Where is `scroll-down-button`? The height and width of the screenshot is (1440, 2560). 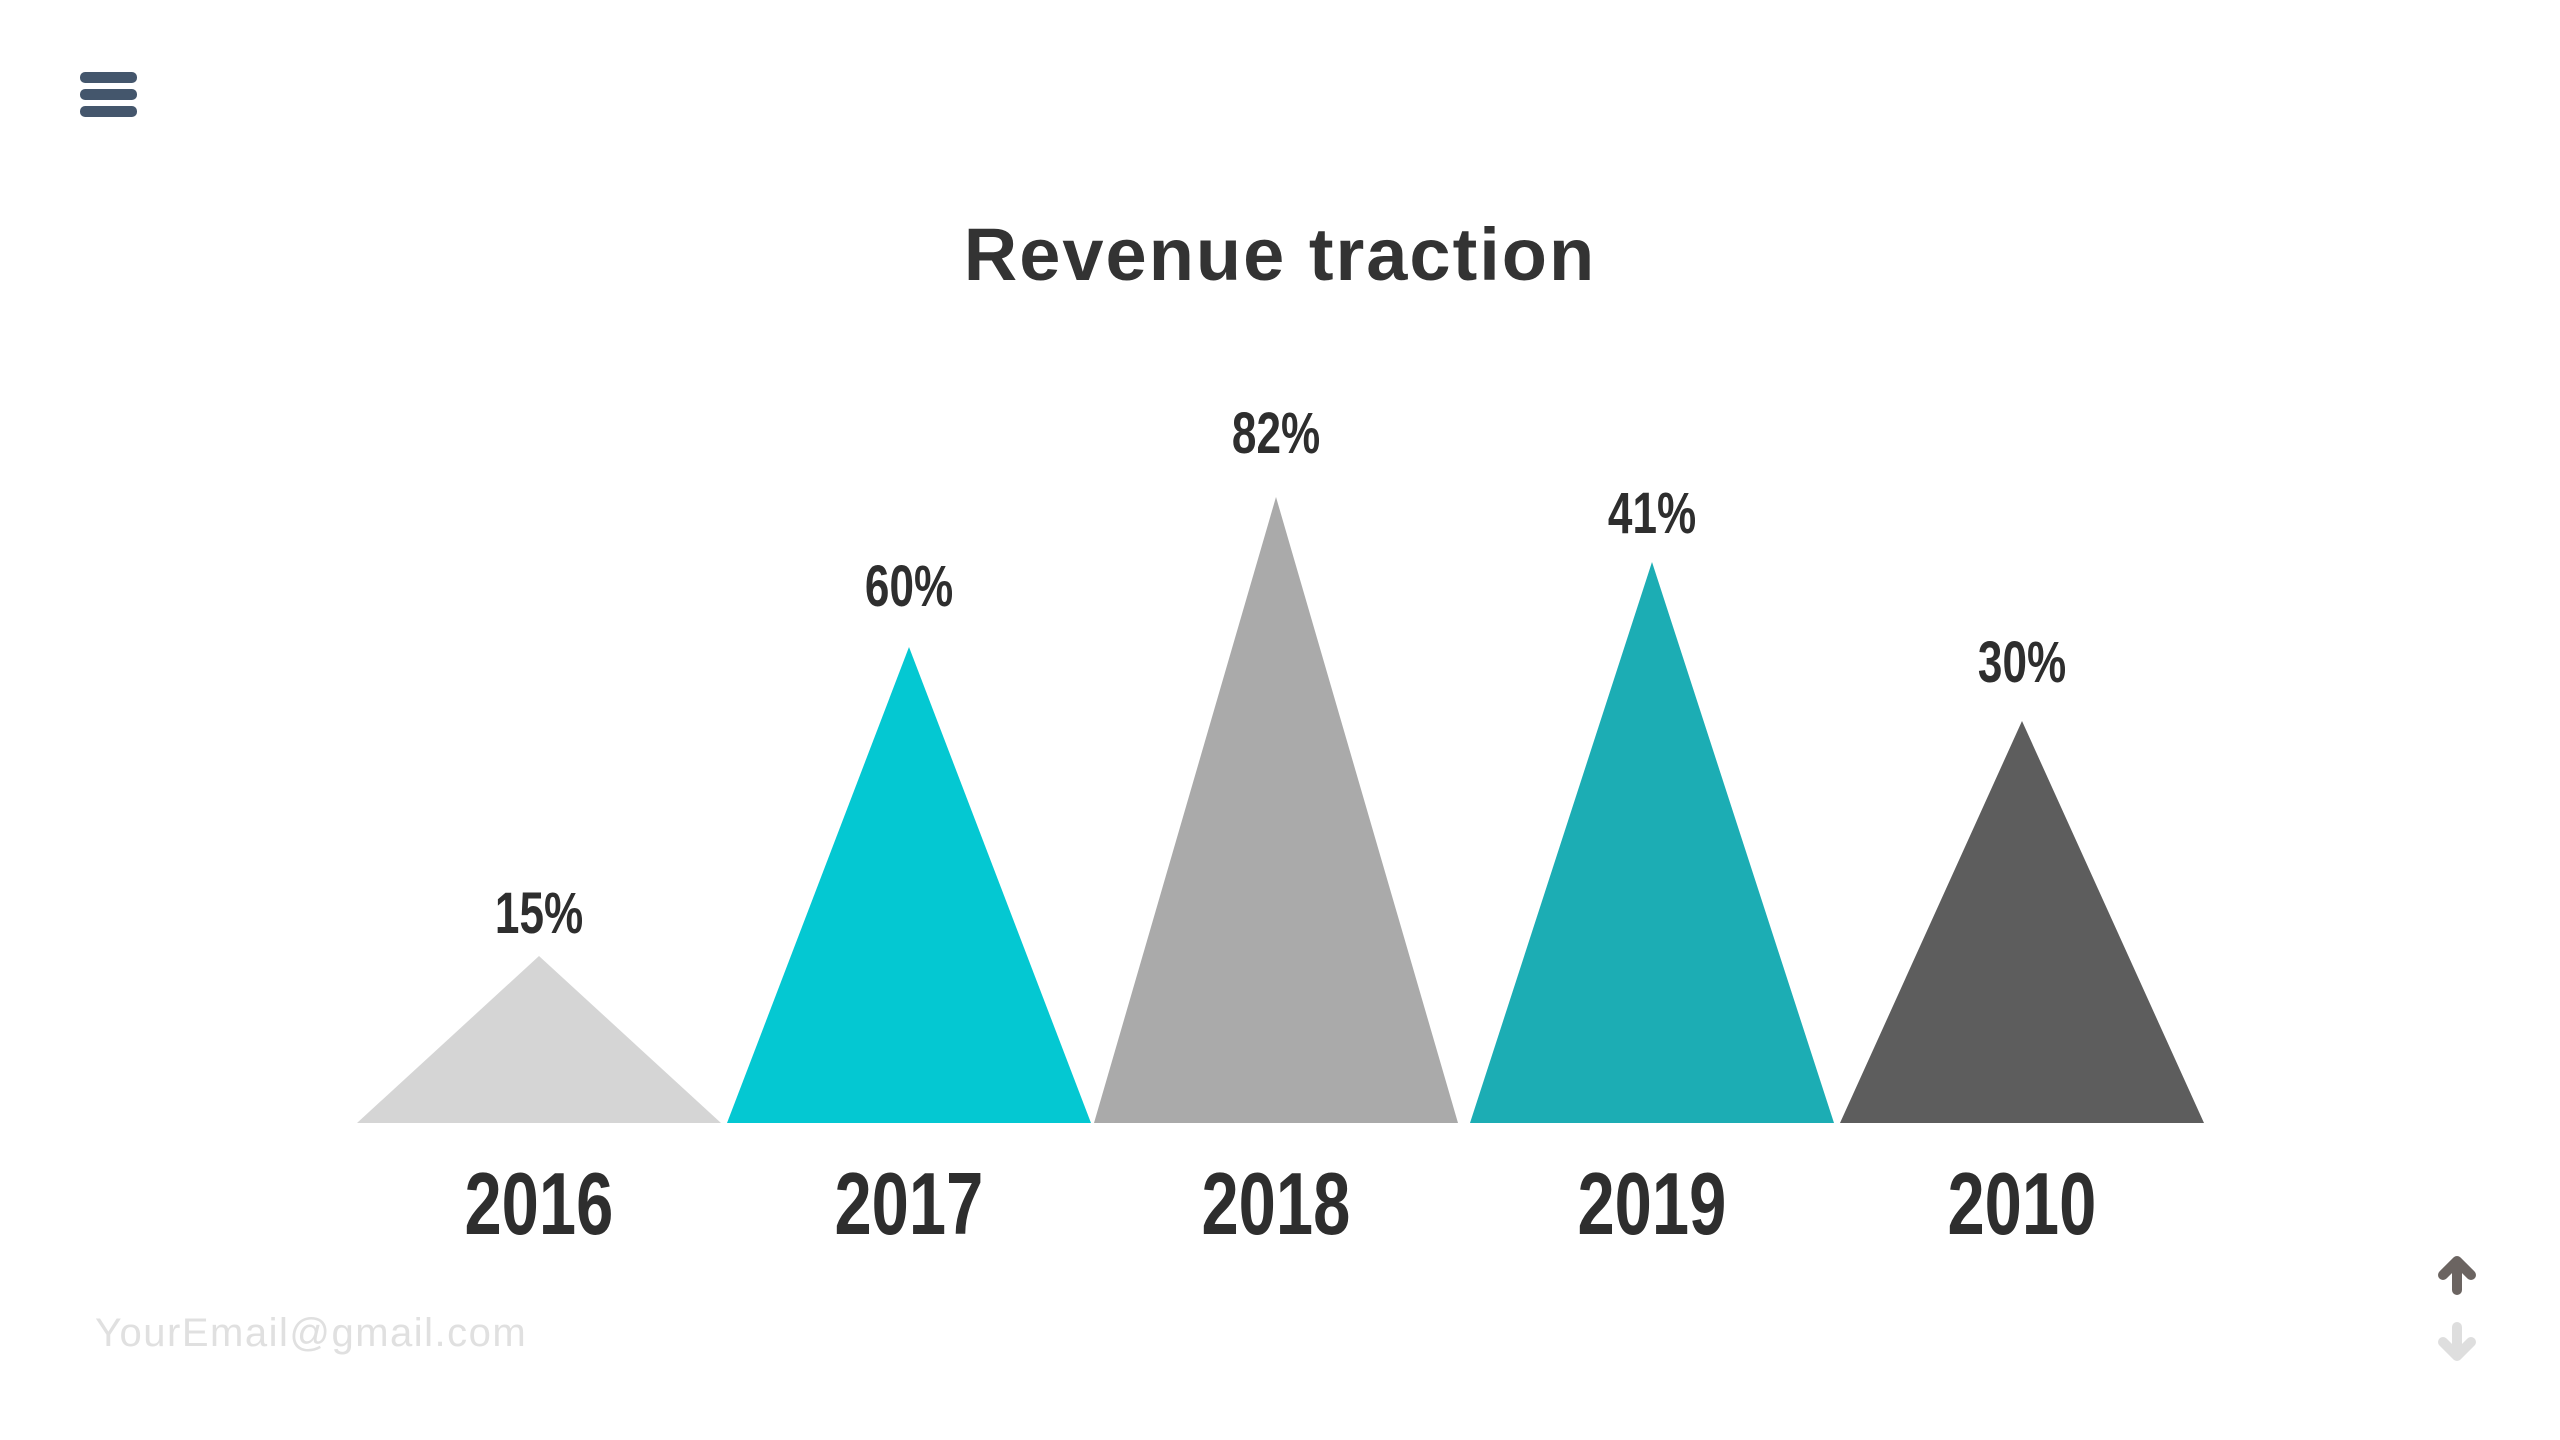 scroll-down-button is located at coordinates (2457, 1343).